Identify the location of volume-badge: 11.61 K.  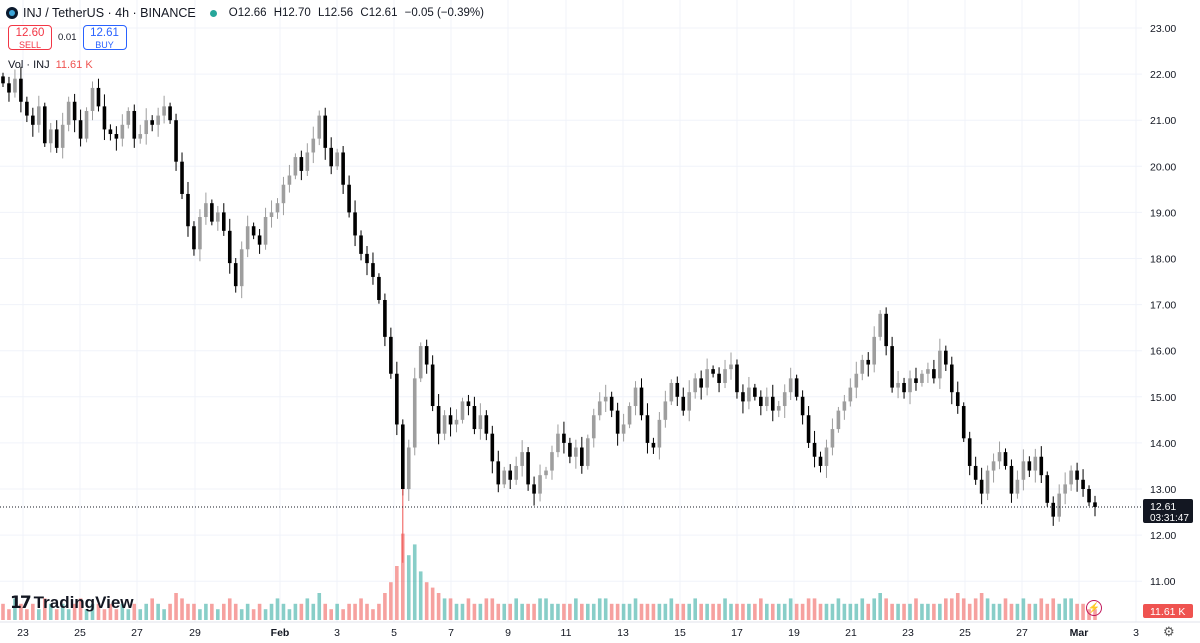
(1168, 611).